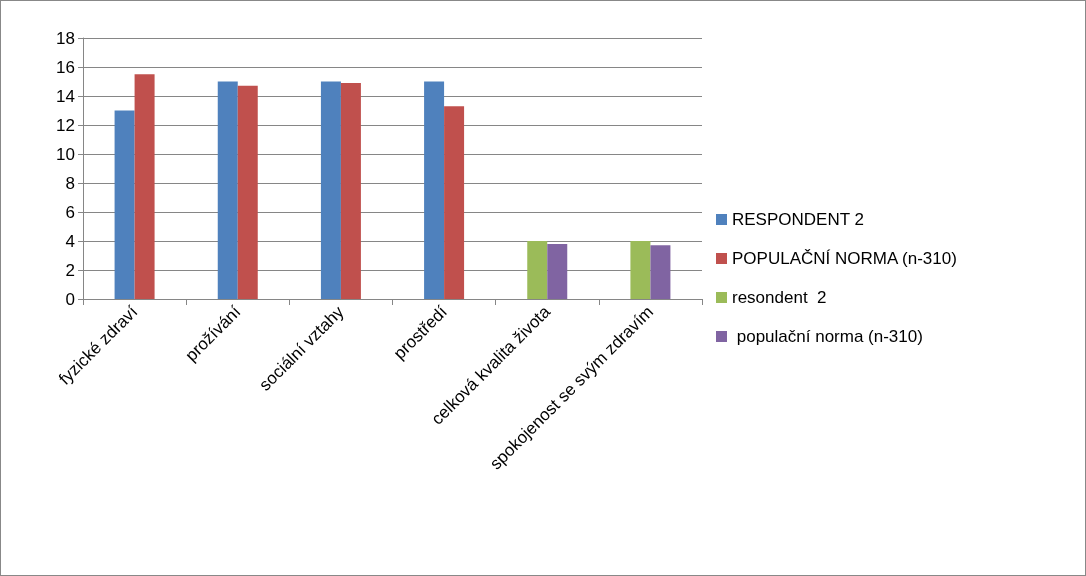 This screenshot has height=576, width=1086. Describe the element at coordinates (844, 258) in the screenshot. I see `legend-label: POPULAČNÍ NORMA (n-310)` at that location.